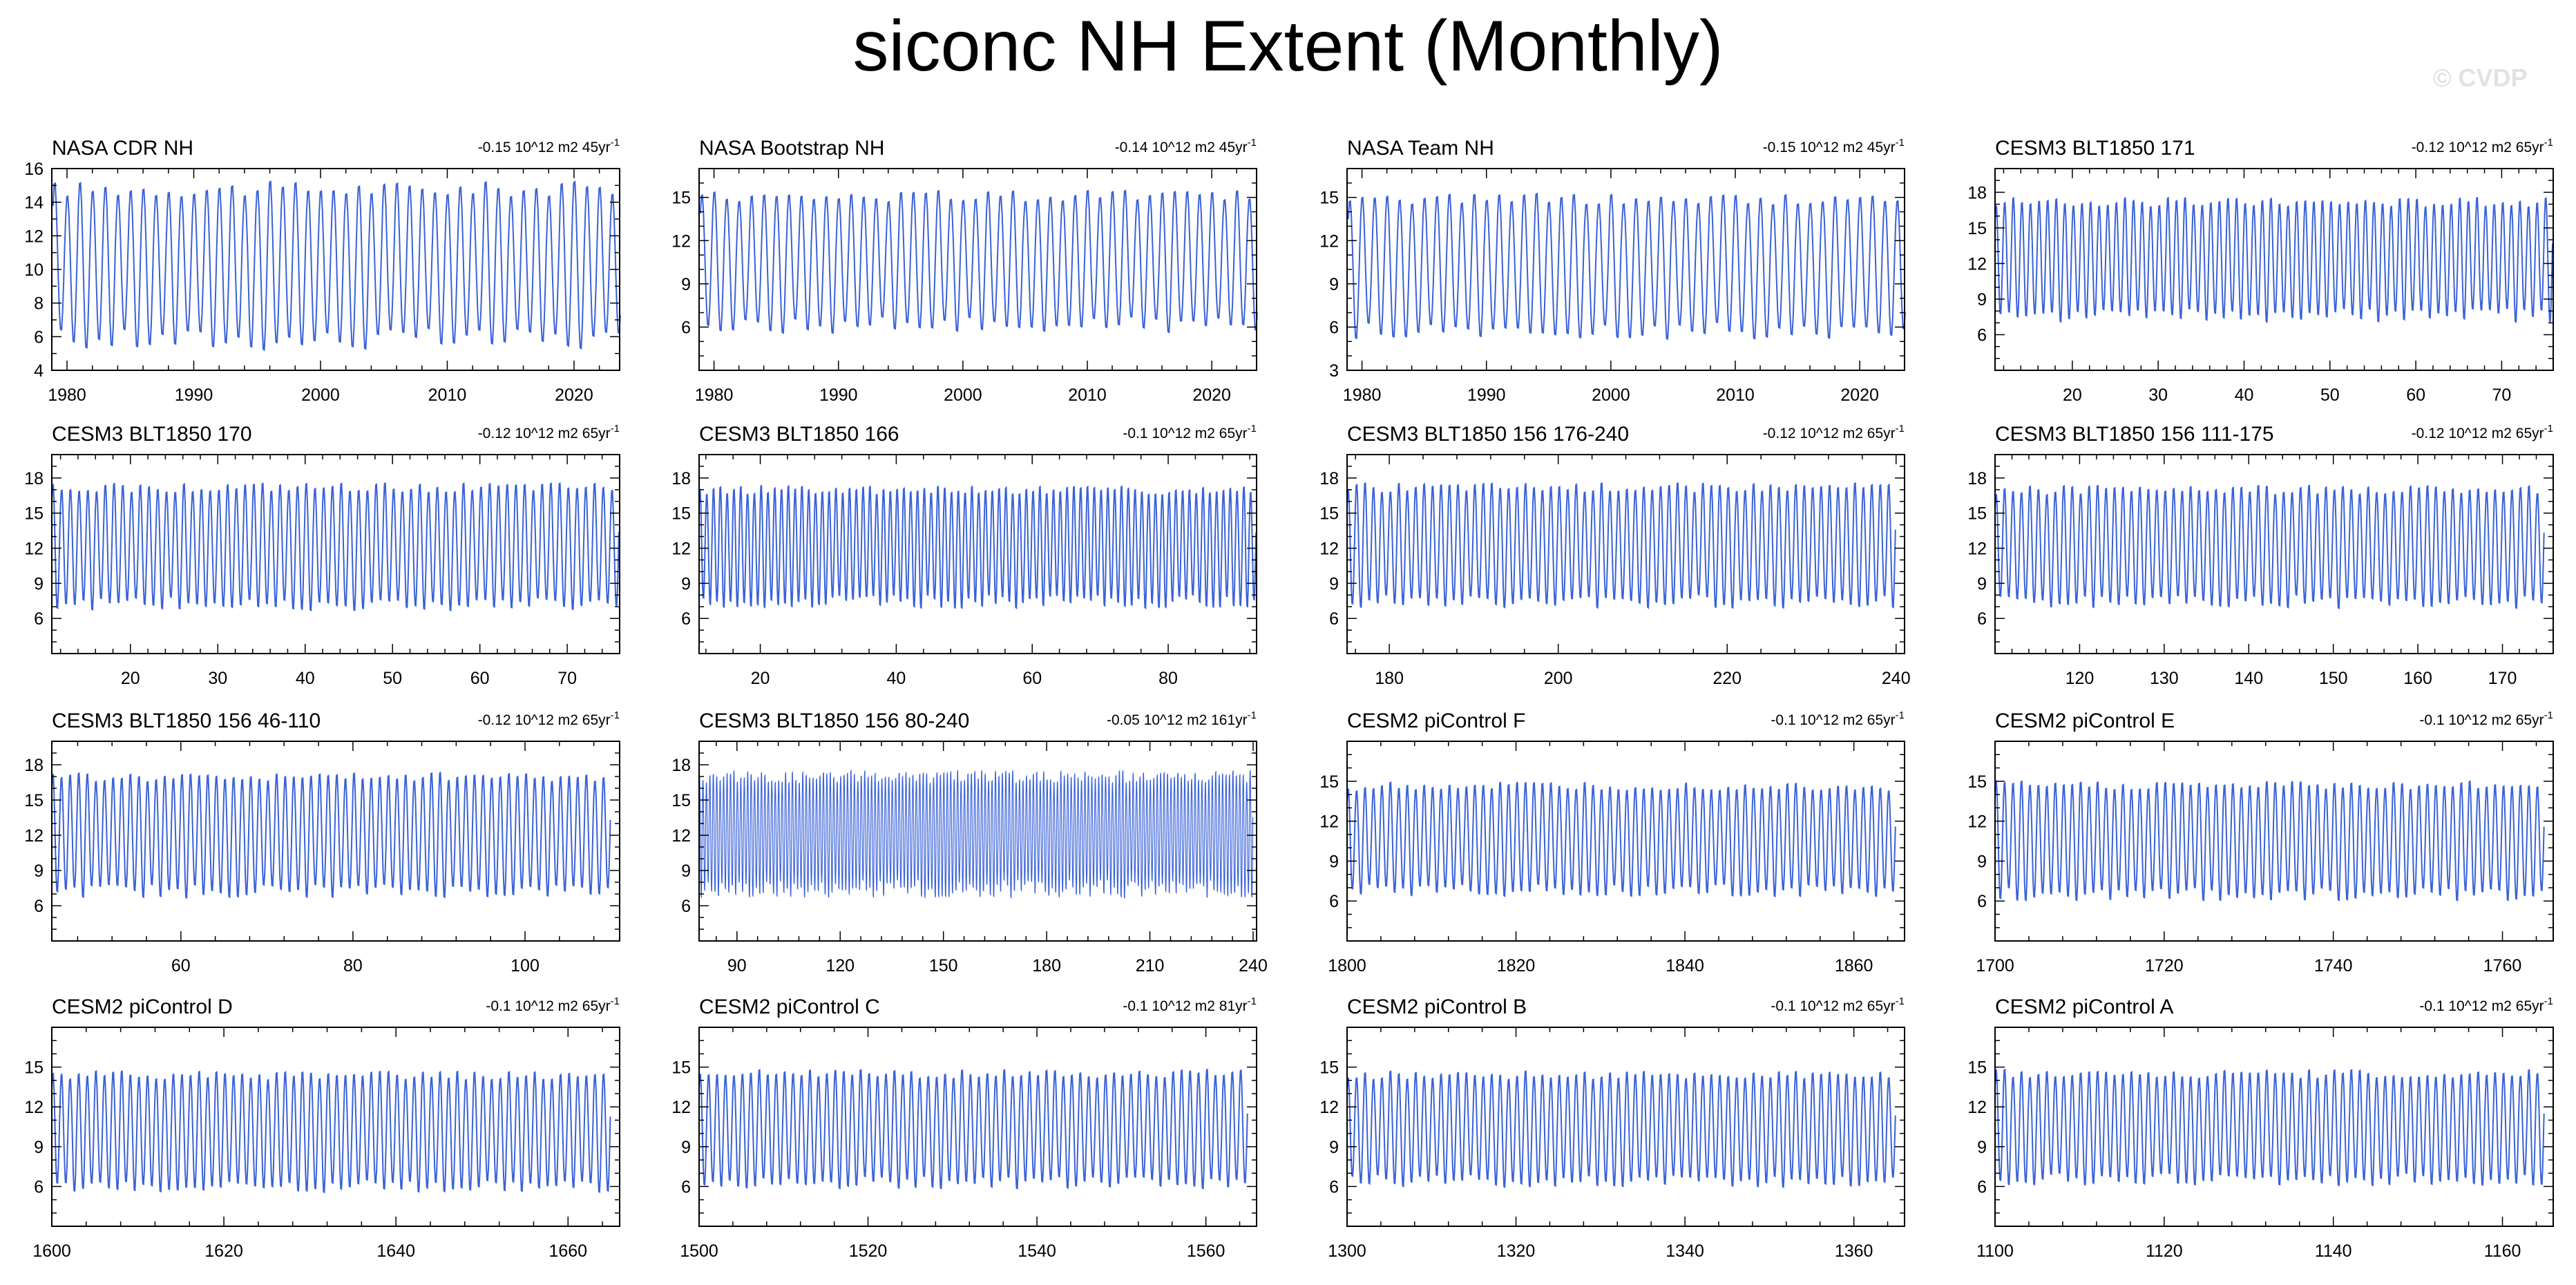 The width and height of the screenshot is (2576, 1285). Describe the element at coordinates (1995, 1251) in the screenshot. I see `x-tick-label: 1100` at that location.